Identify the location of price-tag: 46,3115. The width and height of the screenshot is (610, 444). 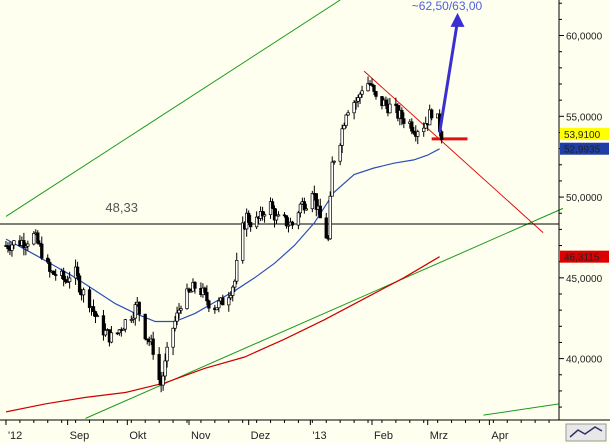
(584, 257).